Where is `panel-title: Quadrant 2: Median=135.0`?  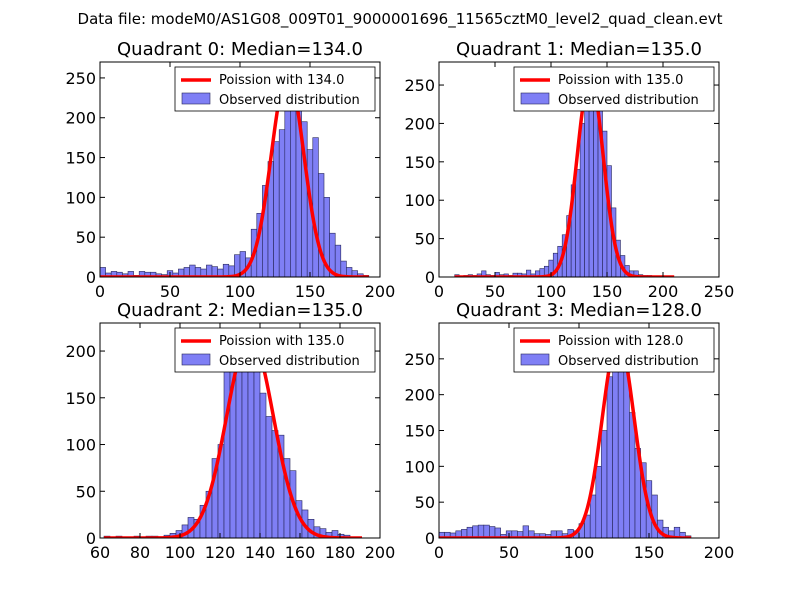 panel-title: Quadrant 2: Median=135.0 is located at coordinates (240, 310).